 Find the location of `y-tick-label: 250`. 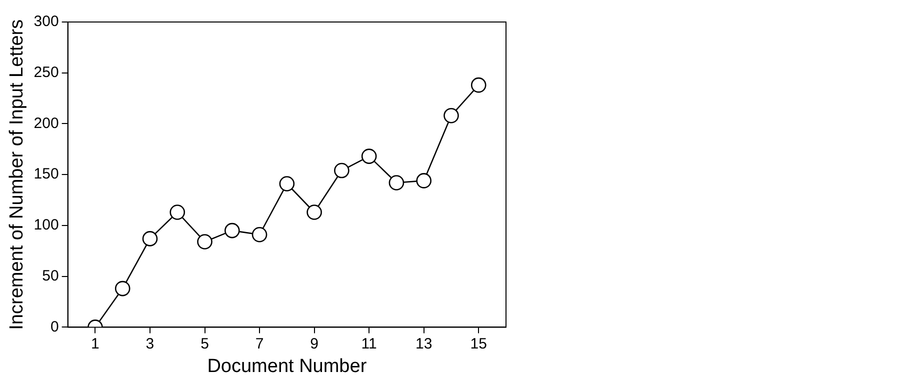

y-tick-label: 250 is located at coordinates (46, 73).